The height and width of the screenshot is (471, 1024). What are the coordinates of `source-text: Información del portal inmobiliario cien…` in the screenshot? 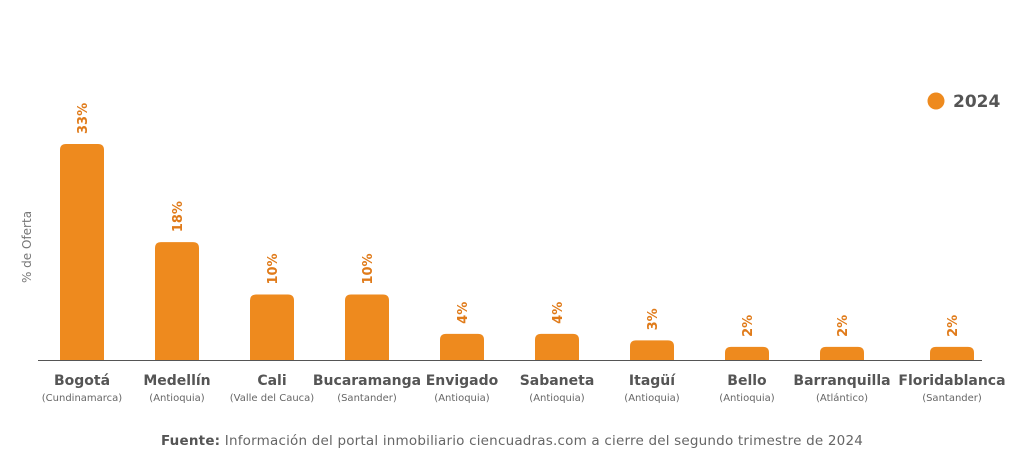 It's located at (542, 441).